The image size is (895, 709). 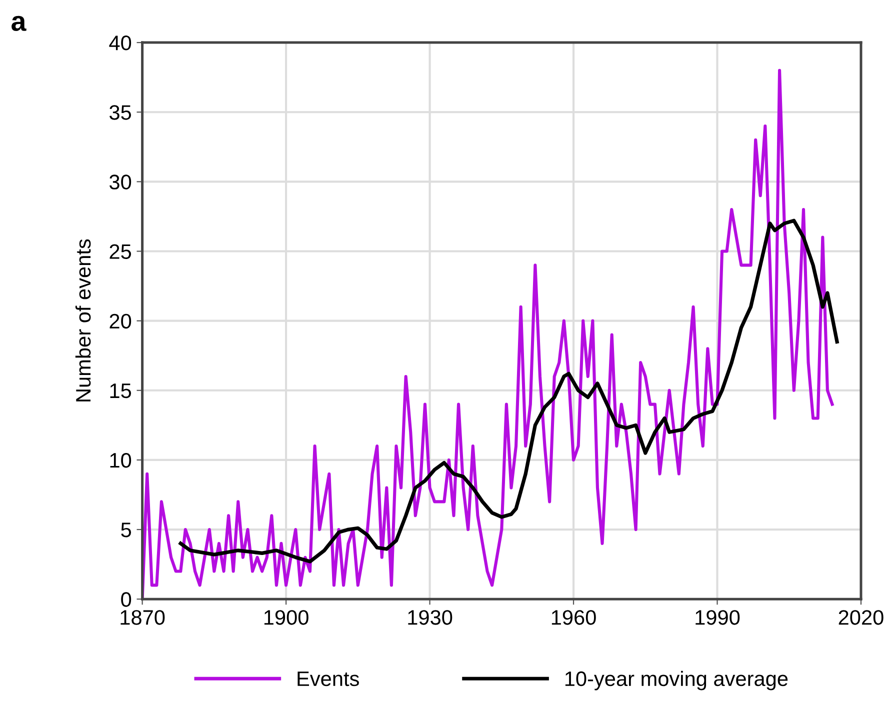 What do you see at coordinates (19, 24) in the screenshot?
I see `text: a` at bounding box center [19, 24].